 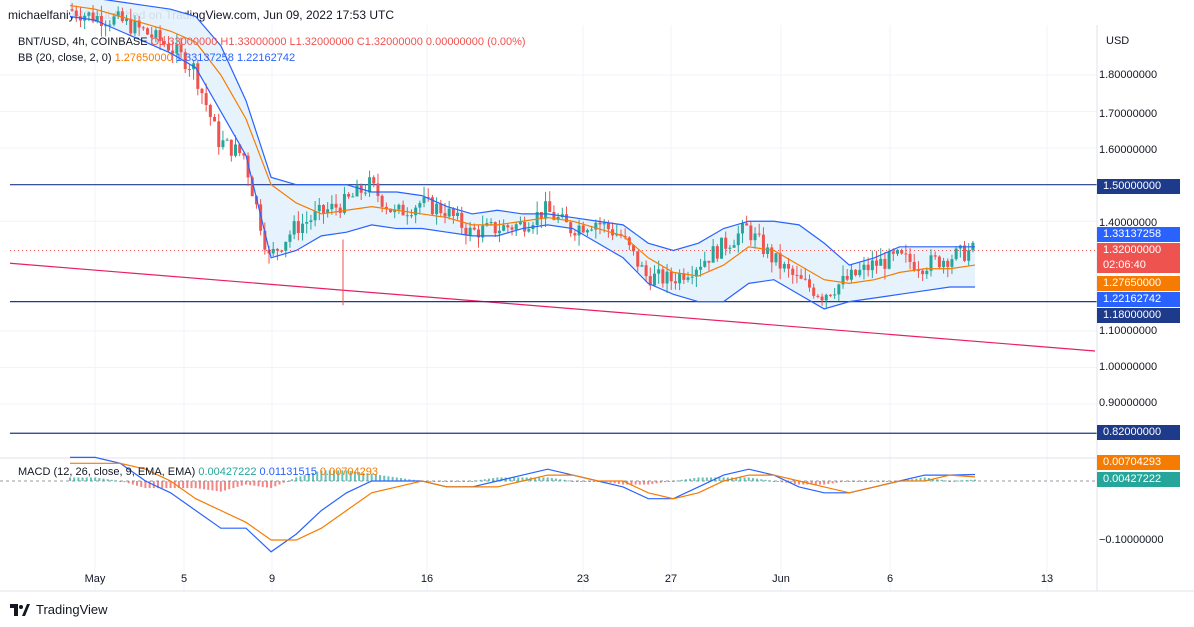 I want to click on date-label: Jun, so click(x=781, y=579).